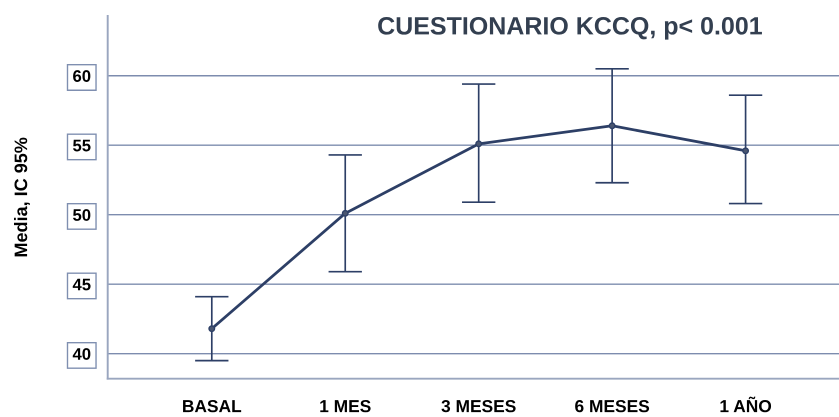 This screenshot has height=417, width=839. I want to click on x-tick-label: 6 MESES, so click(612, 406).